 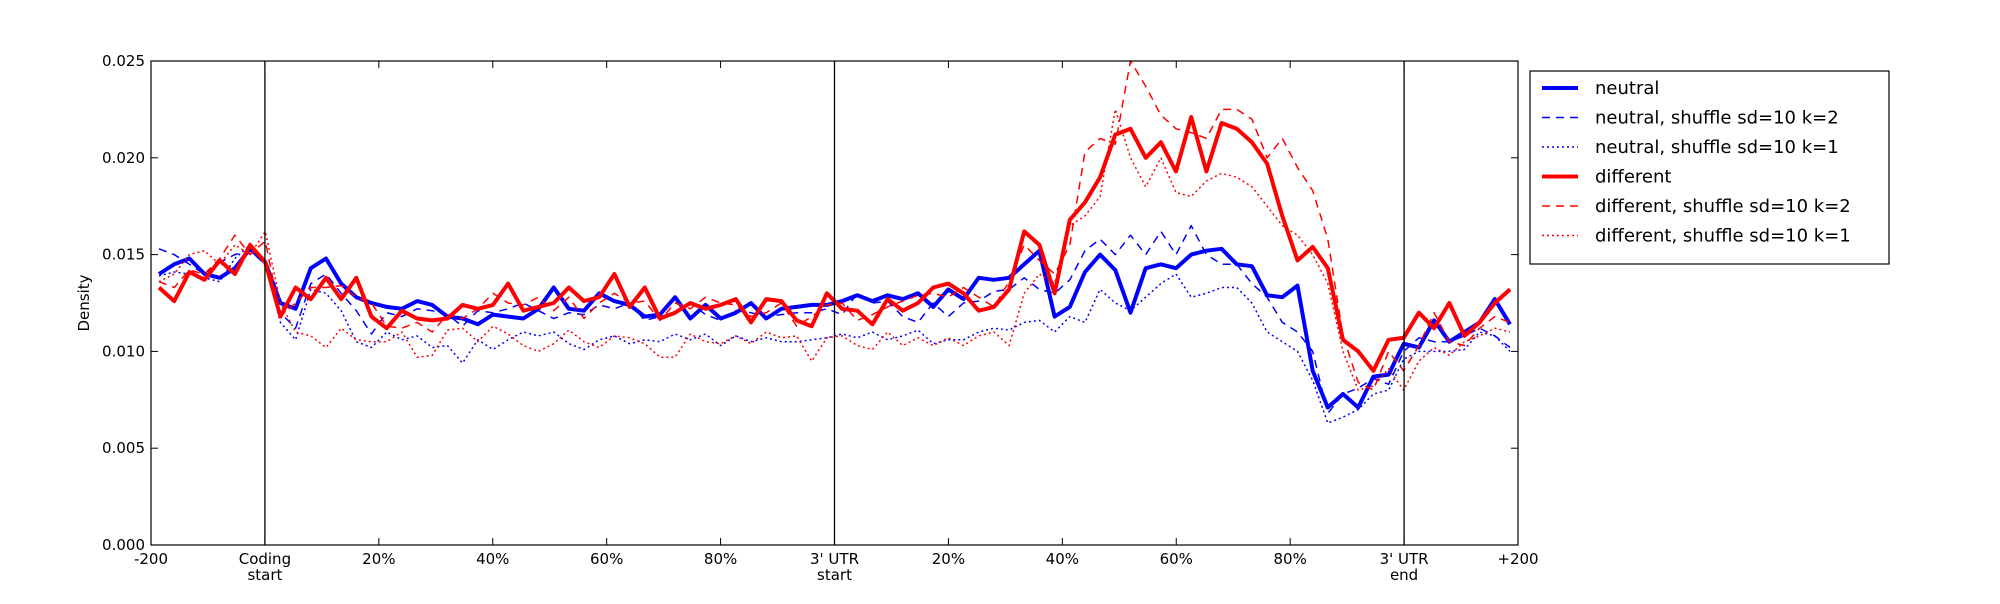 I want to click on y-tick-label: 0.000, so click(x=123, y=545).